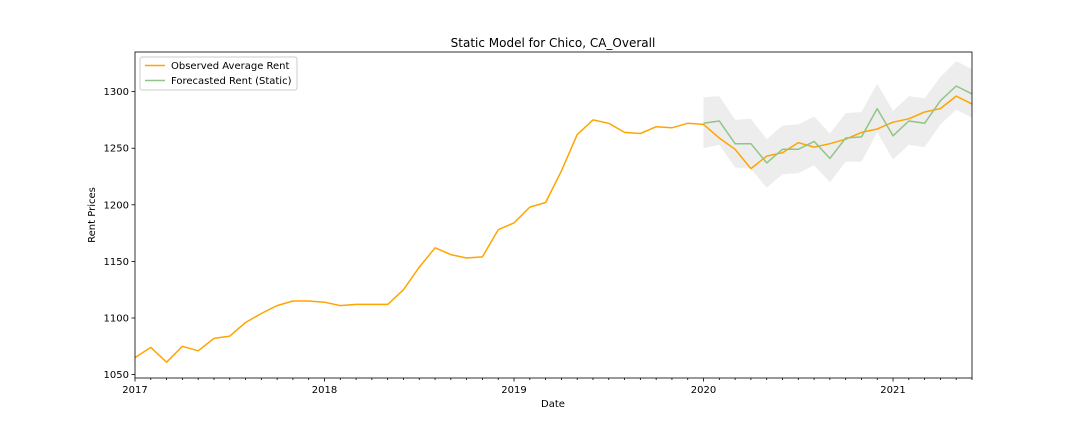 This screenshot has width=1080, height=432. I want to click on y-axis: 1050 1100 1150 1200 1250 1300, so click(119, 234).